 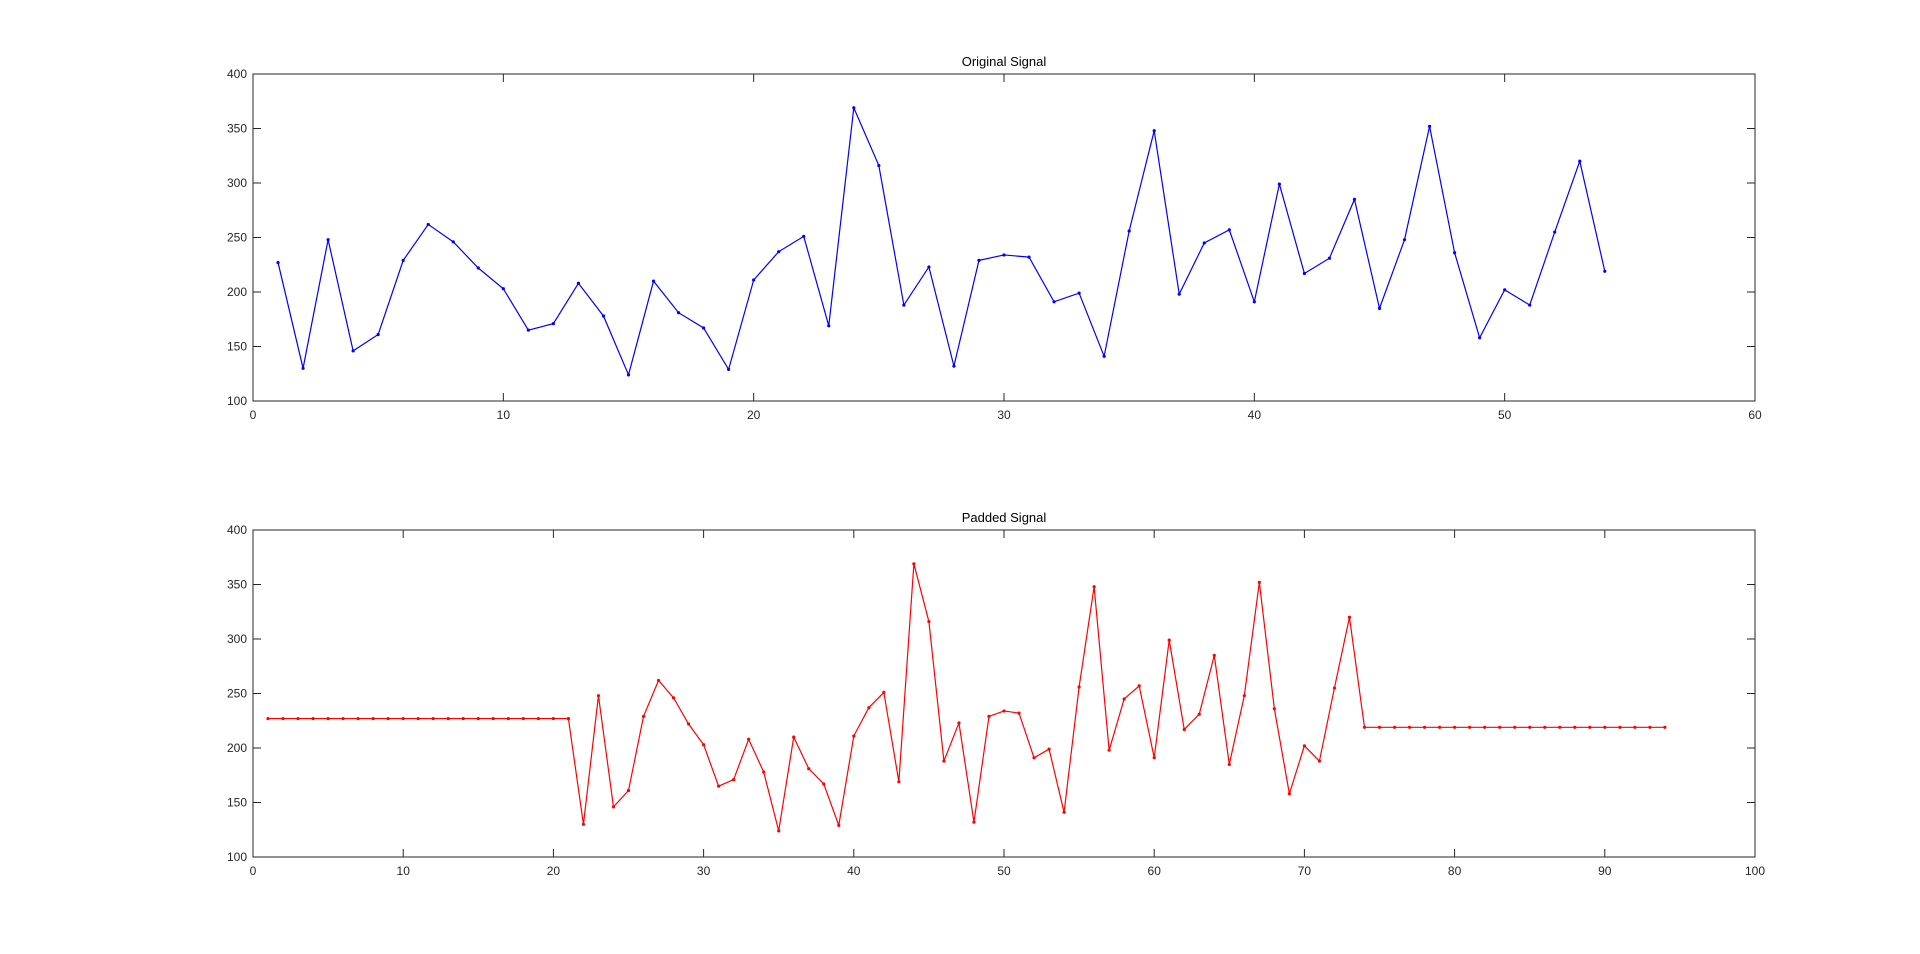 What do you see at coordinates (1155, 871) in the screenshot?
I see `x-tick-label: 60` at bounding box center [1155, 871].